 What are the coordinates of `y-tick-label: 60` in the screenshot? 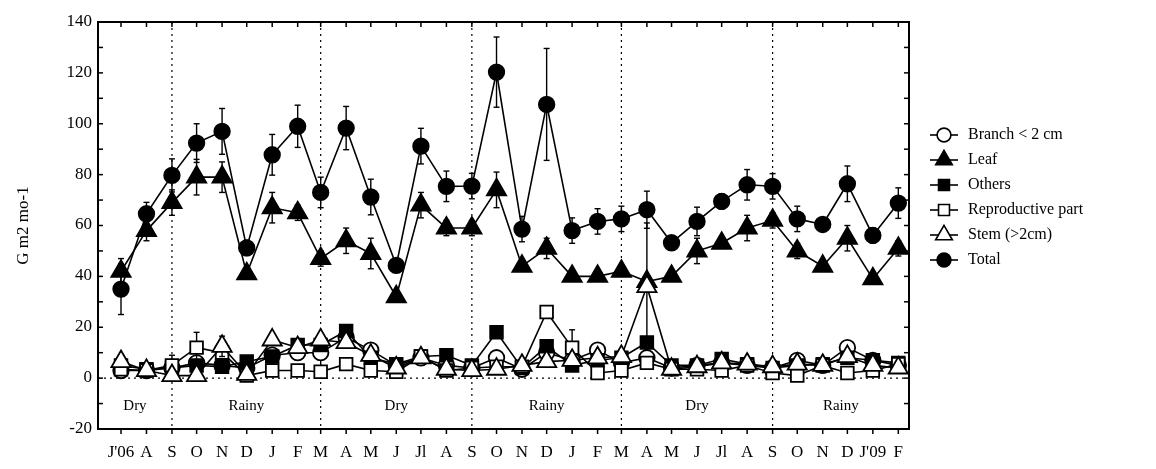 It's located at (83, 224).